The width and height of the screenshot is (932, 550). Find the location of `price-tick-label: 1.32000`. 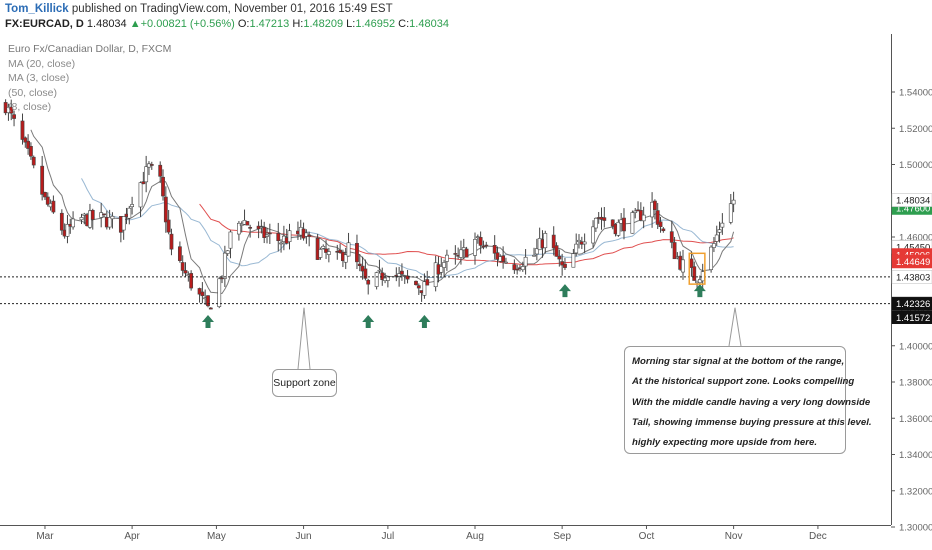

price-tick-label: 1.32000 is located at coordinates (915, 491).